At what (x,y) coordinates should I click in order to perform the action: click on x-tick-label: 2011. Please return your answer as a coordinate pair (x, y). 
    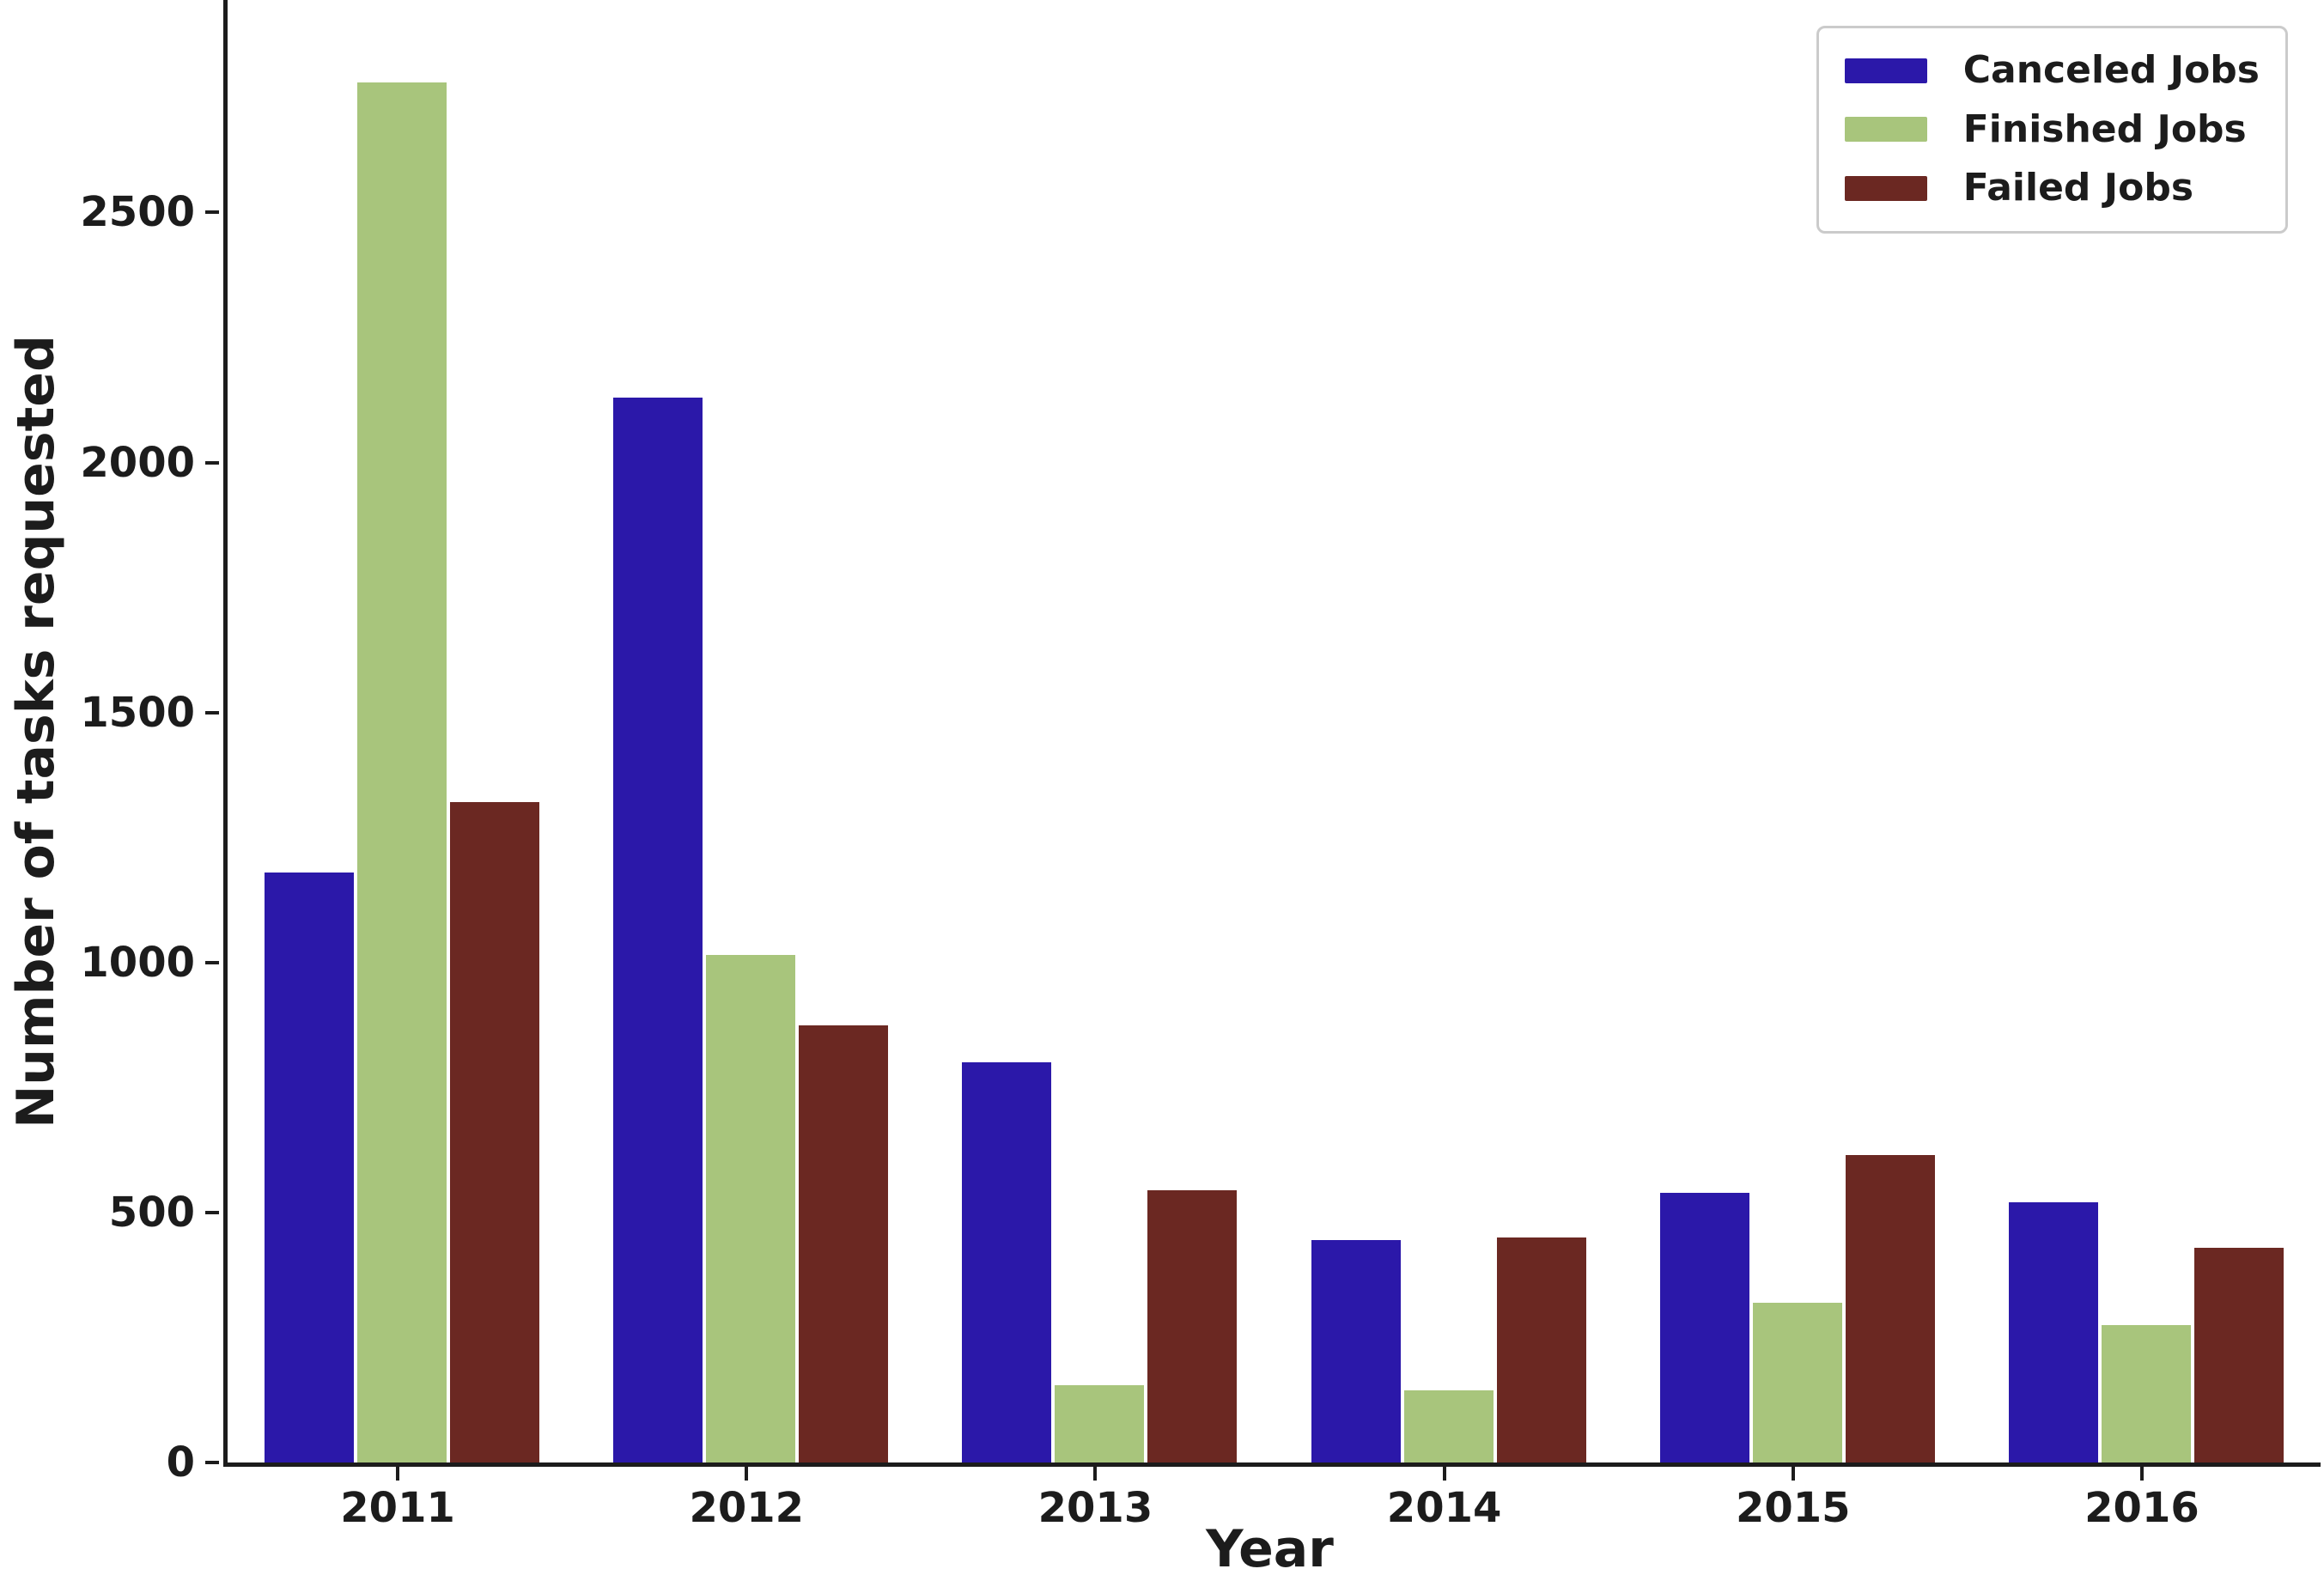
    Looking at the image, I should click on (398, 1508).